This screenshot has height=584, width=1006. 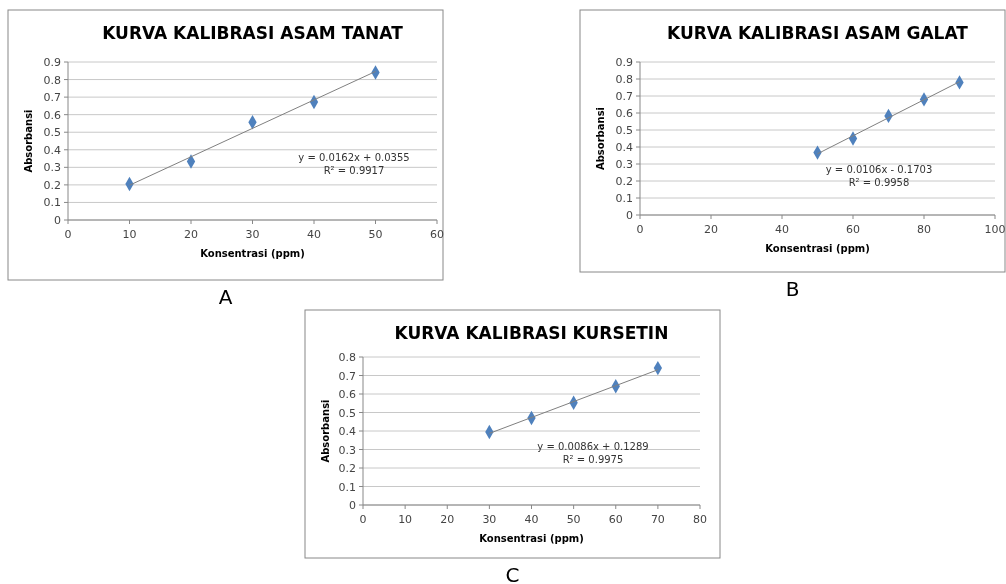 What do you see at coordinates (593, 446) in the screenshot?
I see `annotation: y = 0.0086x + 0.1289` at bounding box center [593, 446].